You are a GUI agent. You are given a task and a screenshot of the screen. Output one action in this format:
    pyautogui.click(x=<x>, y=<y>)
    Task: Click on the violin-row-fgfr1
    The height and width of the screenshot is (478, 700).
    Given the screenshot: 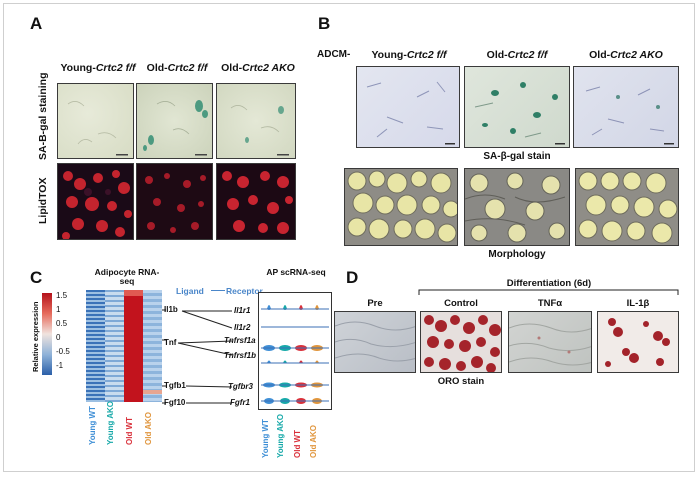 What is the action you would take?
    pyautogui.click(x=295, y=401)
    